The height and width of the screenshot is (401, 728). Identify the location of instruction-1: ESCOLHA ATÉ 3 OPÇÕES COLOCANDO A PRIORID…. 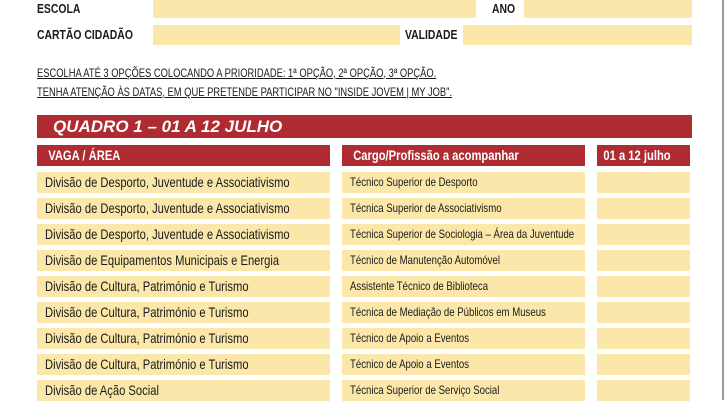
(237, 73).